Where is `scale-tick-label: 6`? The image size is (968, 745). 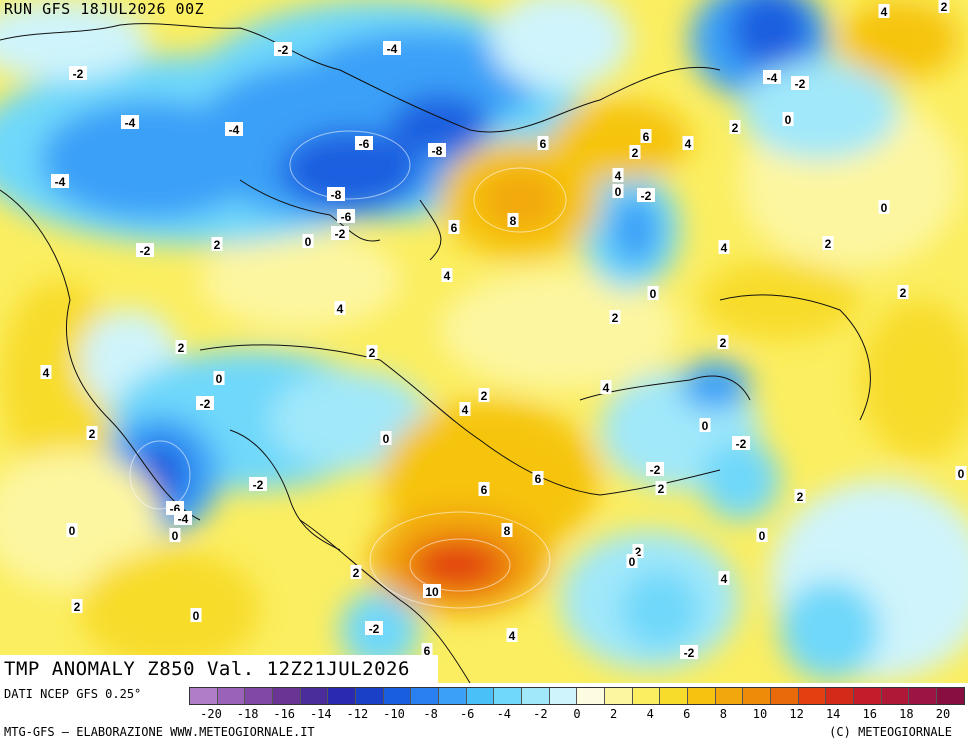 scale-tick-label: 6 is located at coordinates (687, 714).